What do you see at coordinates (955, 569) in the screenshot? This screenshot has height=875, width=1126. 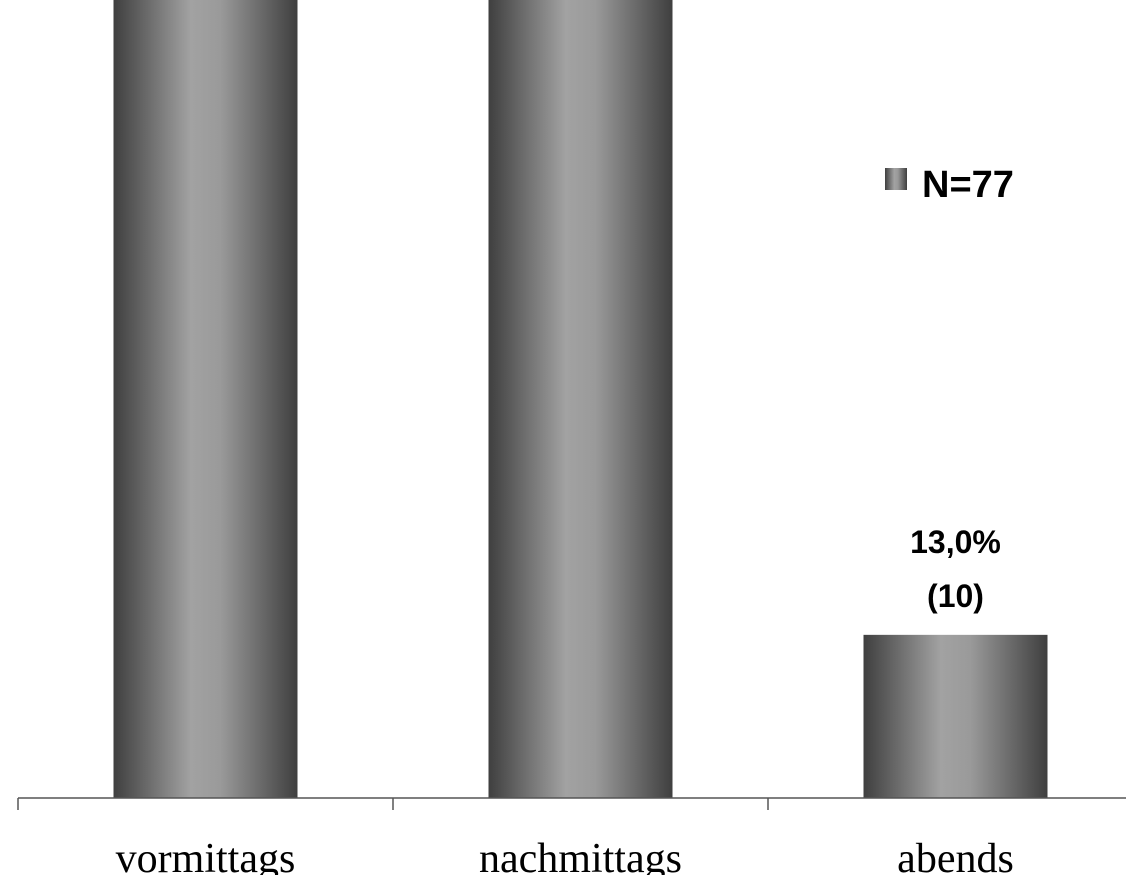 I see `value-labels-group: 63,6%(49)67,5%(52)13,0%(10)` at bounding box center [955, 569].